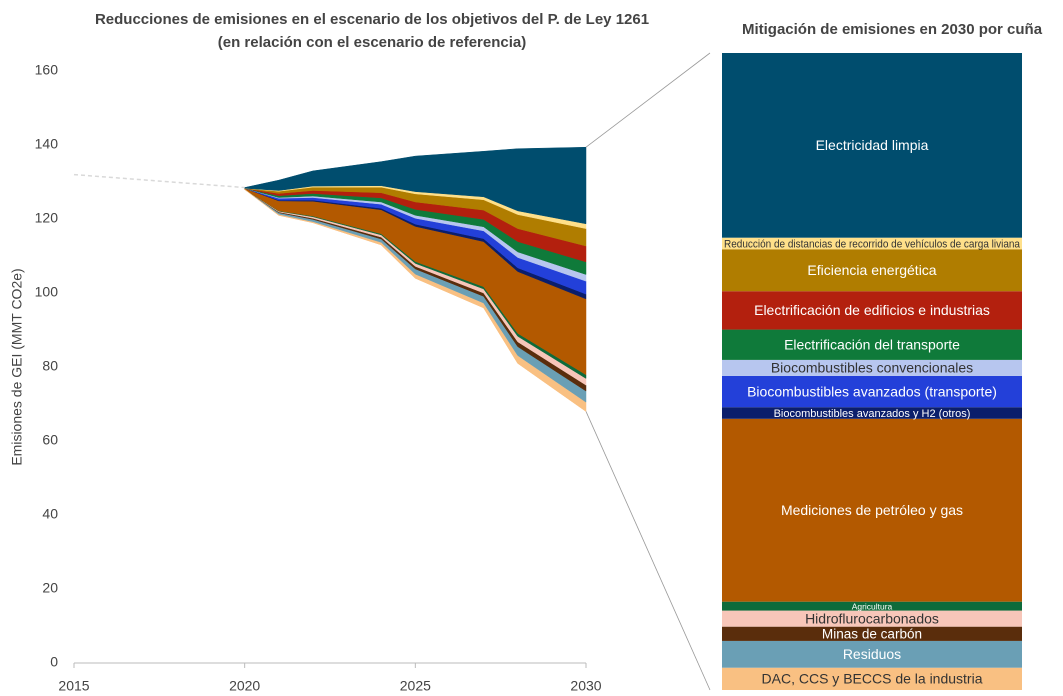 The height and width of the screenshot is (696, 1063). Describe the element at coordinates (50, 514) in the screenshot. I see `y-tick-label: 40` at that location.